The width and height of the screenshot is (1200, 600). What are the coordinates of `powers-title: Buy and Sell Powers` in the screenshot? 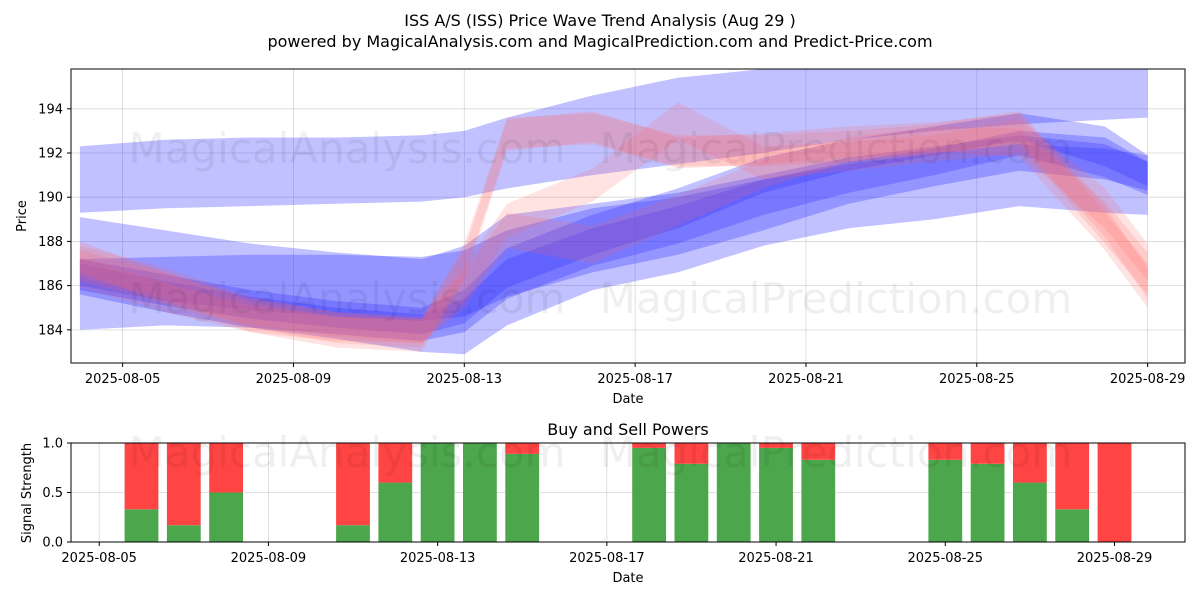 It's located at (628, 429).